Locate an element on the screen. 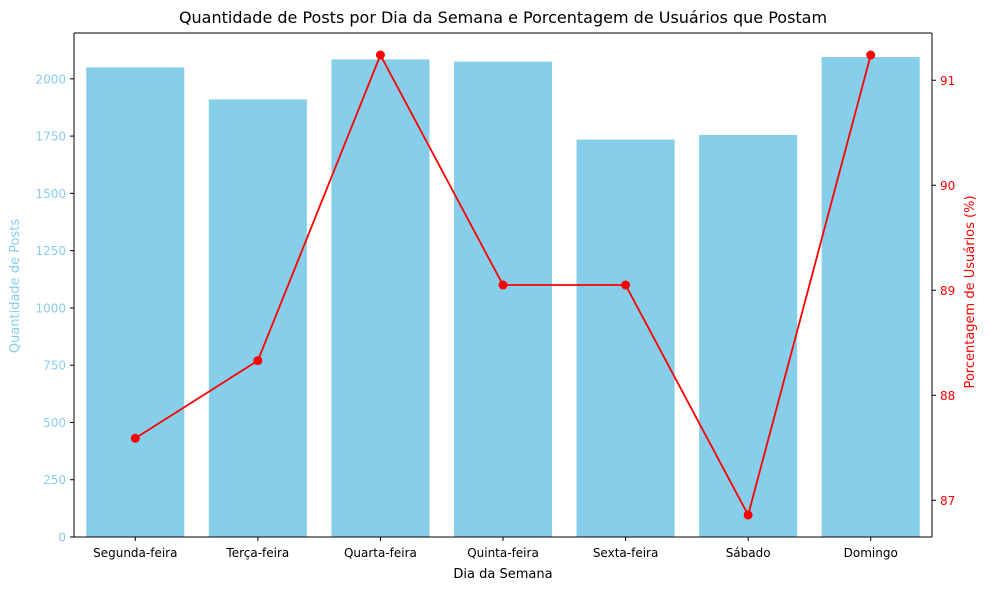 The image size is (989, 590). x-tick-label: Sábado is located at coordinates (748, 553).